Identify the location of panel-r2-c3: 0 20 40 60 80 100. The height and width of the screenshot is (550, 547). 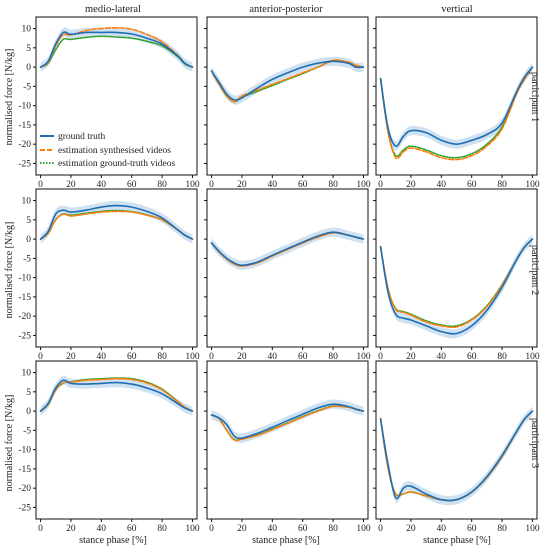
(456, 275).